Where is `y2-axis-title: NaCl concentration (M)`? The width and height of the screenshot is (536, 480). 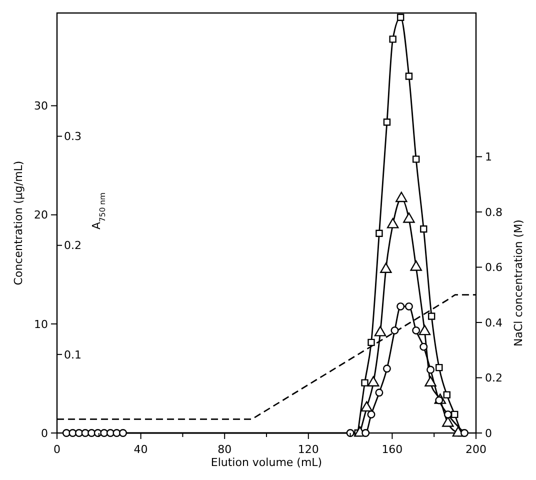 y2-axis-title: NaCl concentration (M) is located at coordinates (518, 283).